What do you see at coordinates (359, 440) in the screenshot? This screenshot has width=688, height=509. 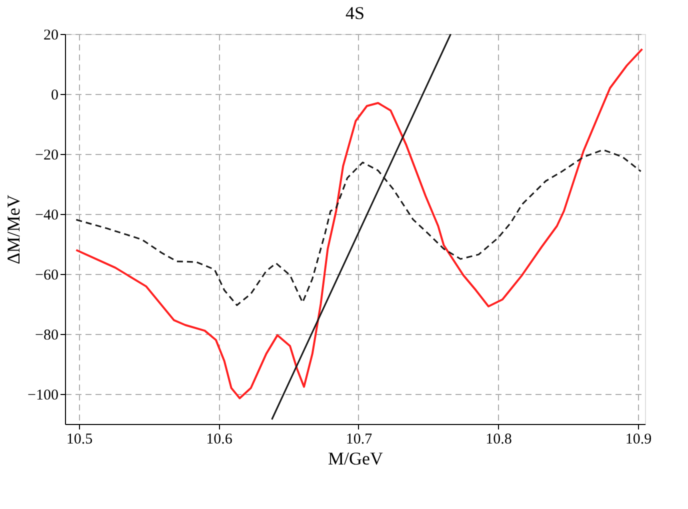 I see `x-tick-label: 10.7` at bounding box center [359, 440].